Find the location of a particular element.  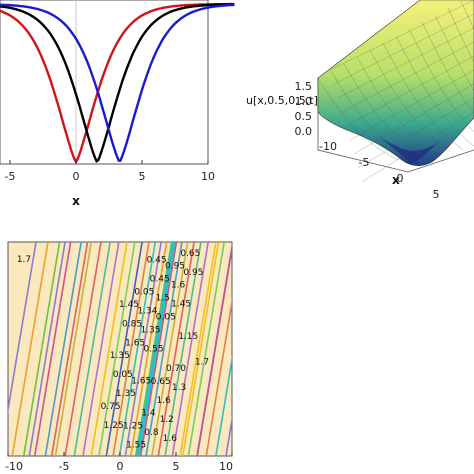

surface-mesh is located at coordinates (395, 91).